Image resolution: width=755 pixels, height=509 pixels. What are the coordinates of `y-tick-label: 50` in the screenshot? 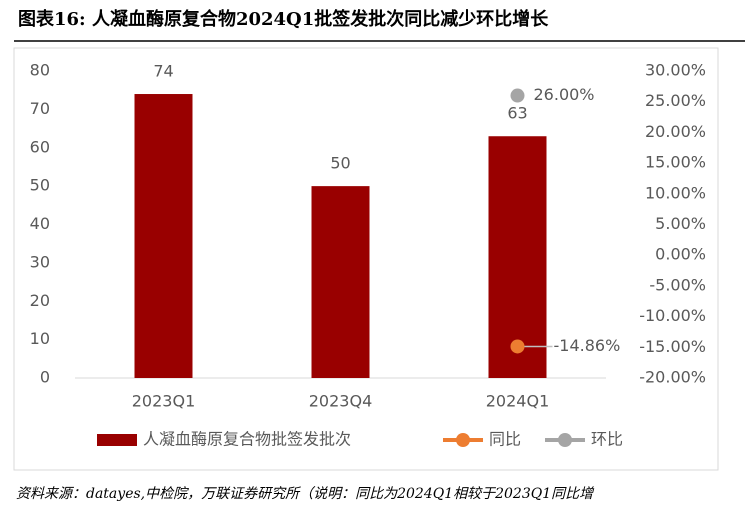 It's located at (40, 185).